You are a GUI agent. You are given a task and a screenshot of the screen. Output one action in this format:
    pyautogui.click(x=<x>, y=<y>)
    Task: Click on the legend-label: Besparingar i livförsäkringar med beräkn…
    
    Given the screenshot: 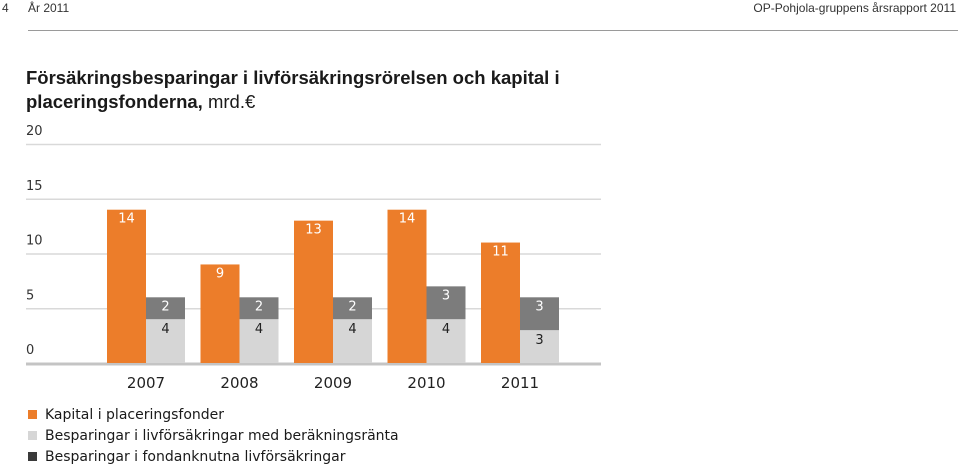 What is the action you would take?
    pyautogui.click(x=222, y=436)
    